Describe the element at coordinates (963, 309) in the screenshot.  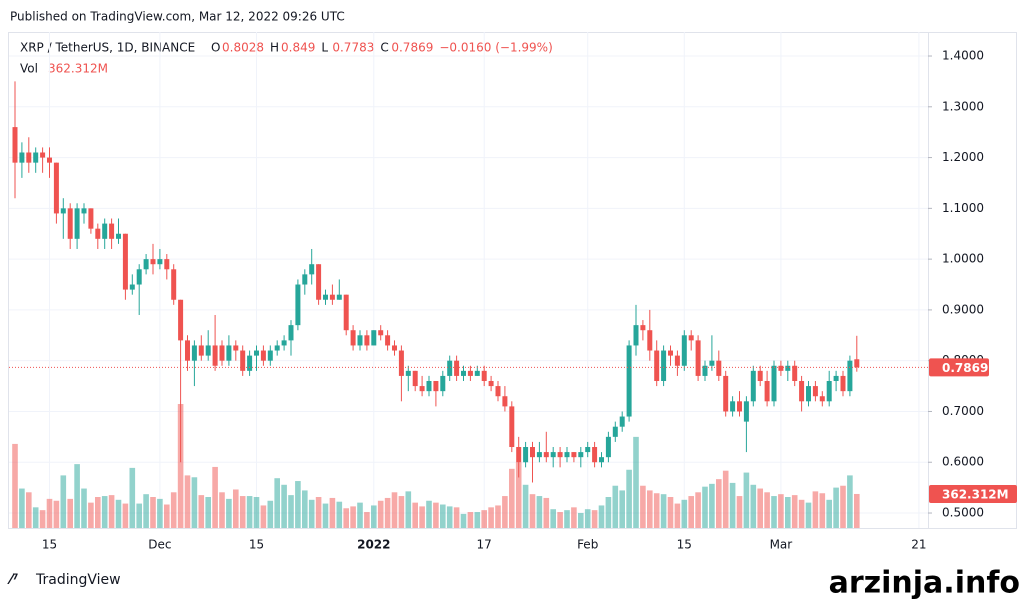
I see `y-tick-label: 0.9000` at that location.